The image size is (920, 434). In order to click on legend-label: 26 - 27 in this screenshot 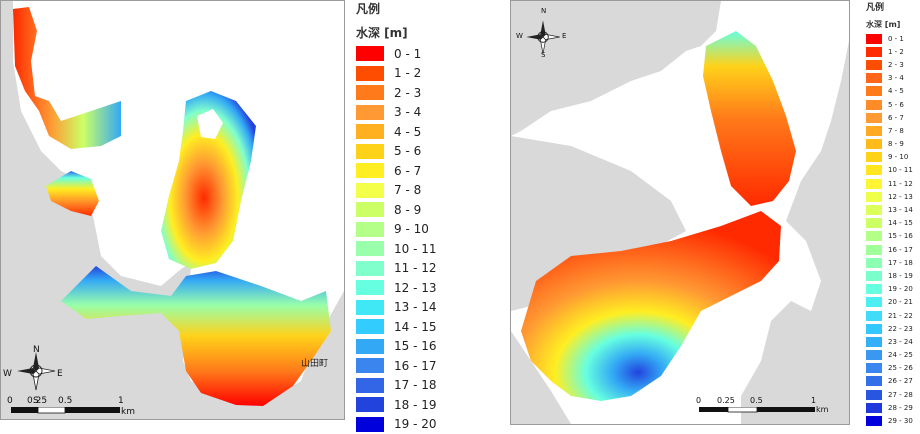, I will do `click(900, 381)`.